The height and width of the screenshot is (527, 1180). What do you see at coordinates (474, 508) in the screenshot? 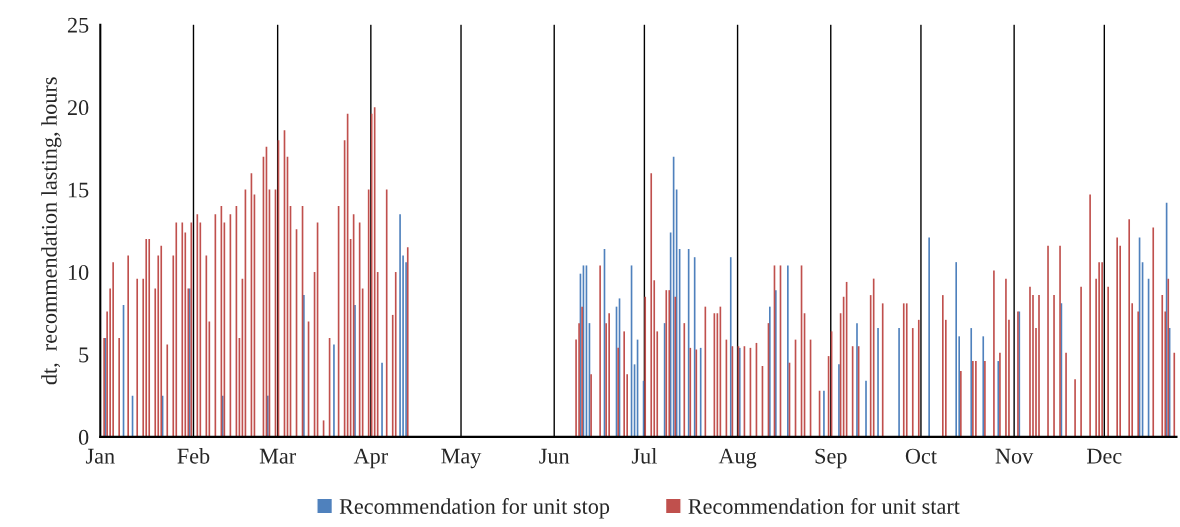
I see `legend-label: Recommendation for unit stop` at bounding box center [474, 508].